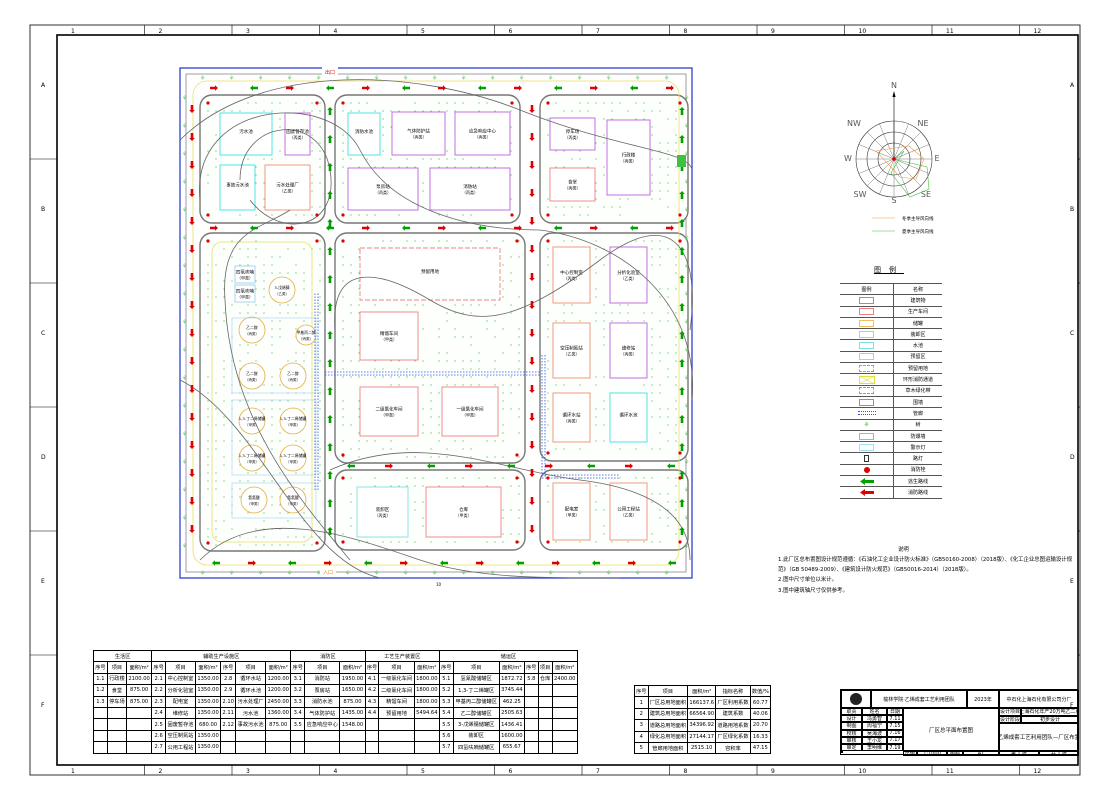 Image resolution: width=1102 pixels, height=801 pixels. What do you see at coordinates (116, 690) in the screenshot?
I see `table-cell: 食堂` at bounding box center [116, 690].